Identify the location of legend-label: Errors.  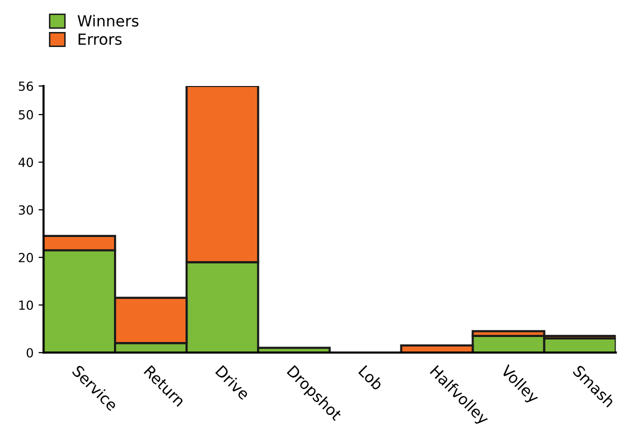
(100, 39).